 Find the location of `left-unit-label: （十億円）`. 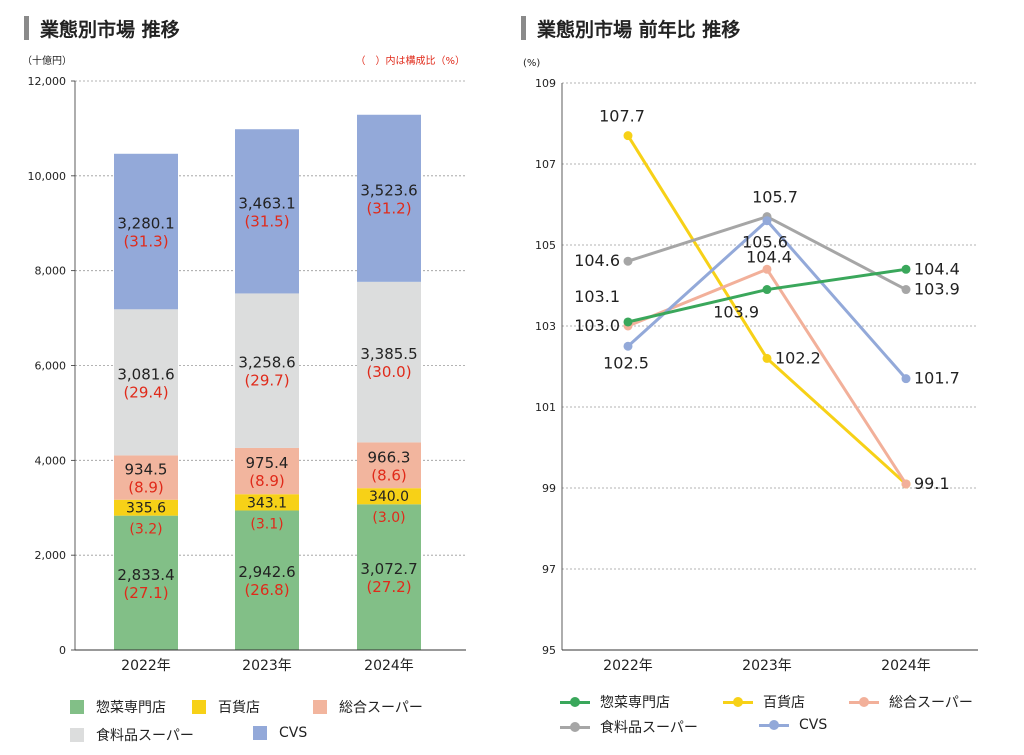

left-unit-label: （十億円） is located at coordinates (47, 60).